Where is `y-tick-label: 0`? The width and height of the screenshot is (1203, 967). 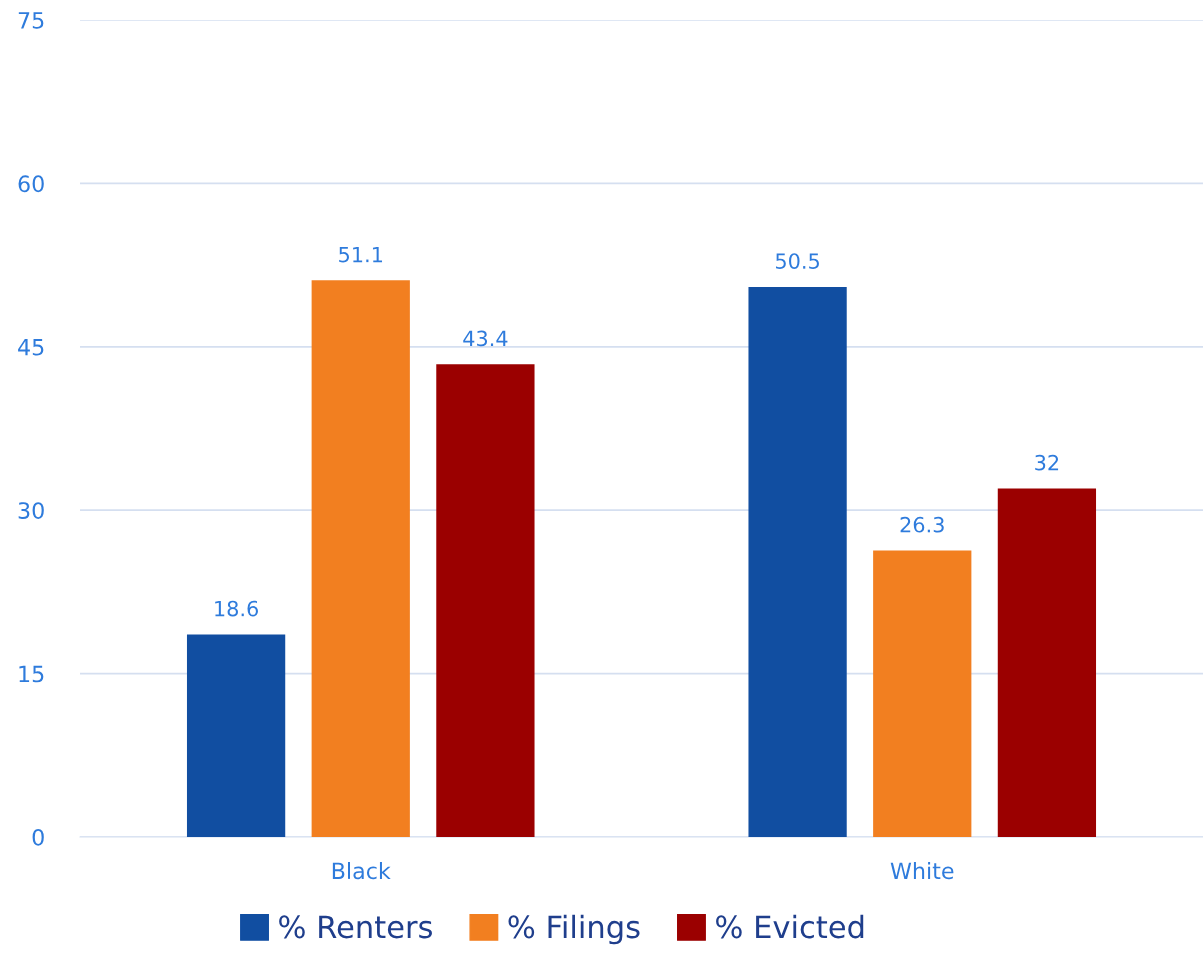 y-tick-label: 0 is located at coordinates (38, 837).